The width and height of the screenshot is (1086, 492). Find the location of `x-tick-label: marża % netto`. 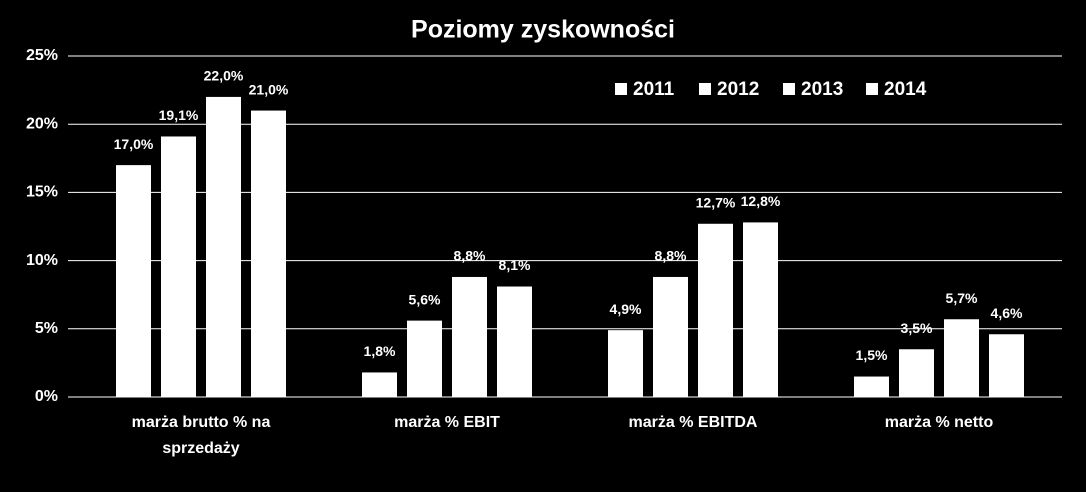

x-tick-label: marża % netto is located at coordinates (939, 422).